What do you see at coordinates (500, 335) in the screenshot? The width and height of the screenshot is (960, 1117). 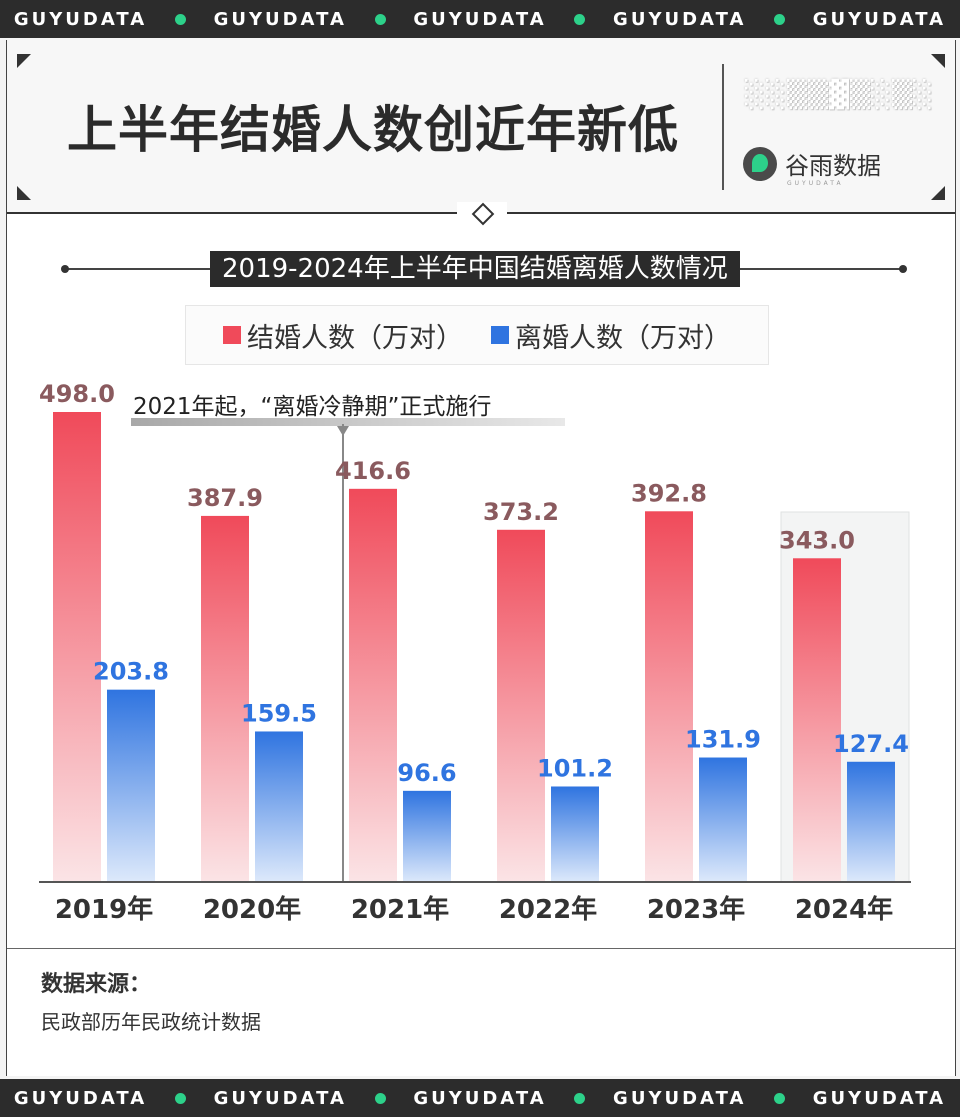 I see `legend-swatch-divorce` at bounding box center [500, 335].